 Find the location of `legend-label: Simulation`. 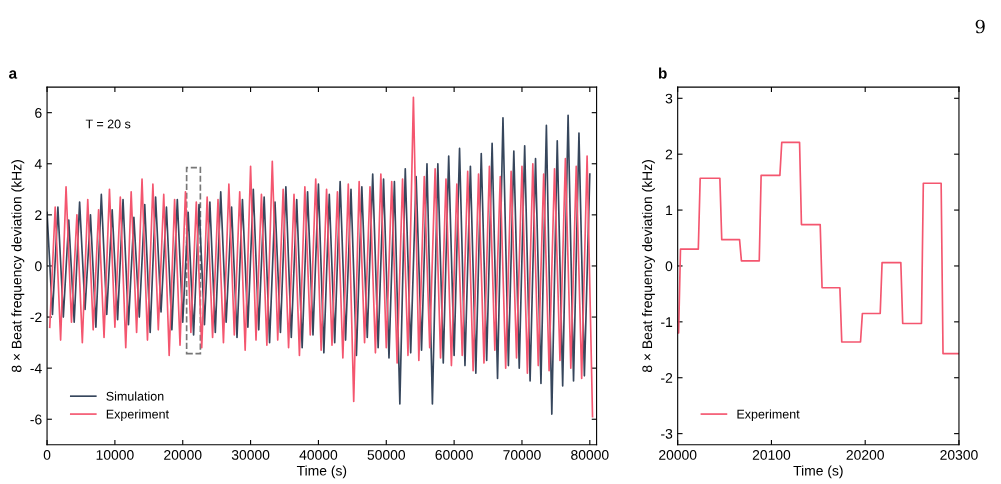

legend-label: Simulation is located at coordinates (135, 396).